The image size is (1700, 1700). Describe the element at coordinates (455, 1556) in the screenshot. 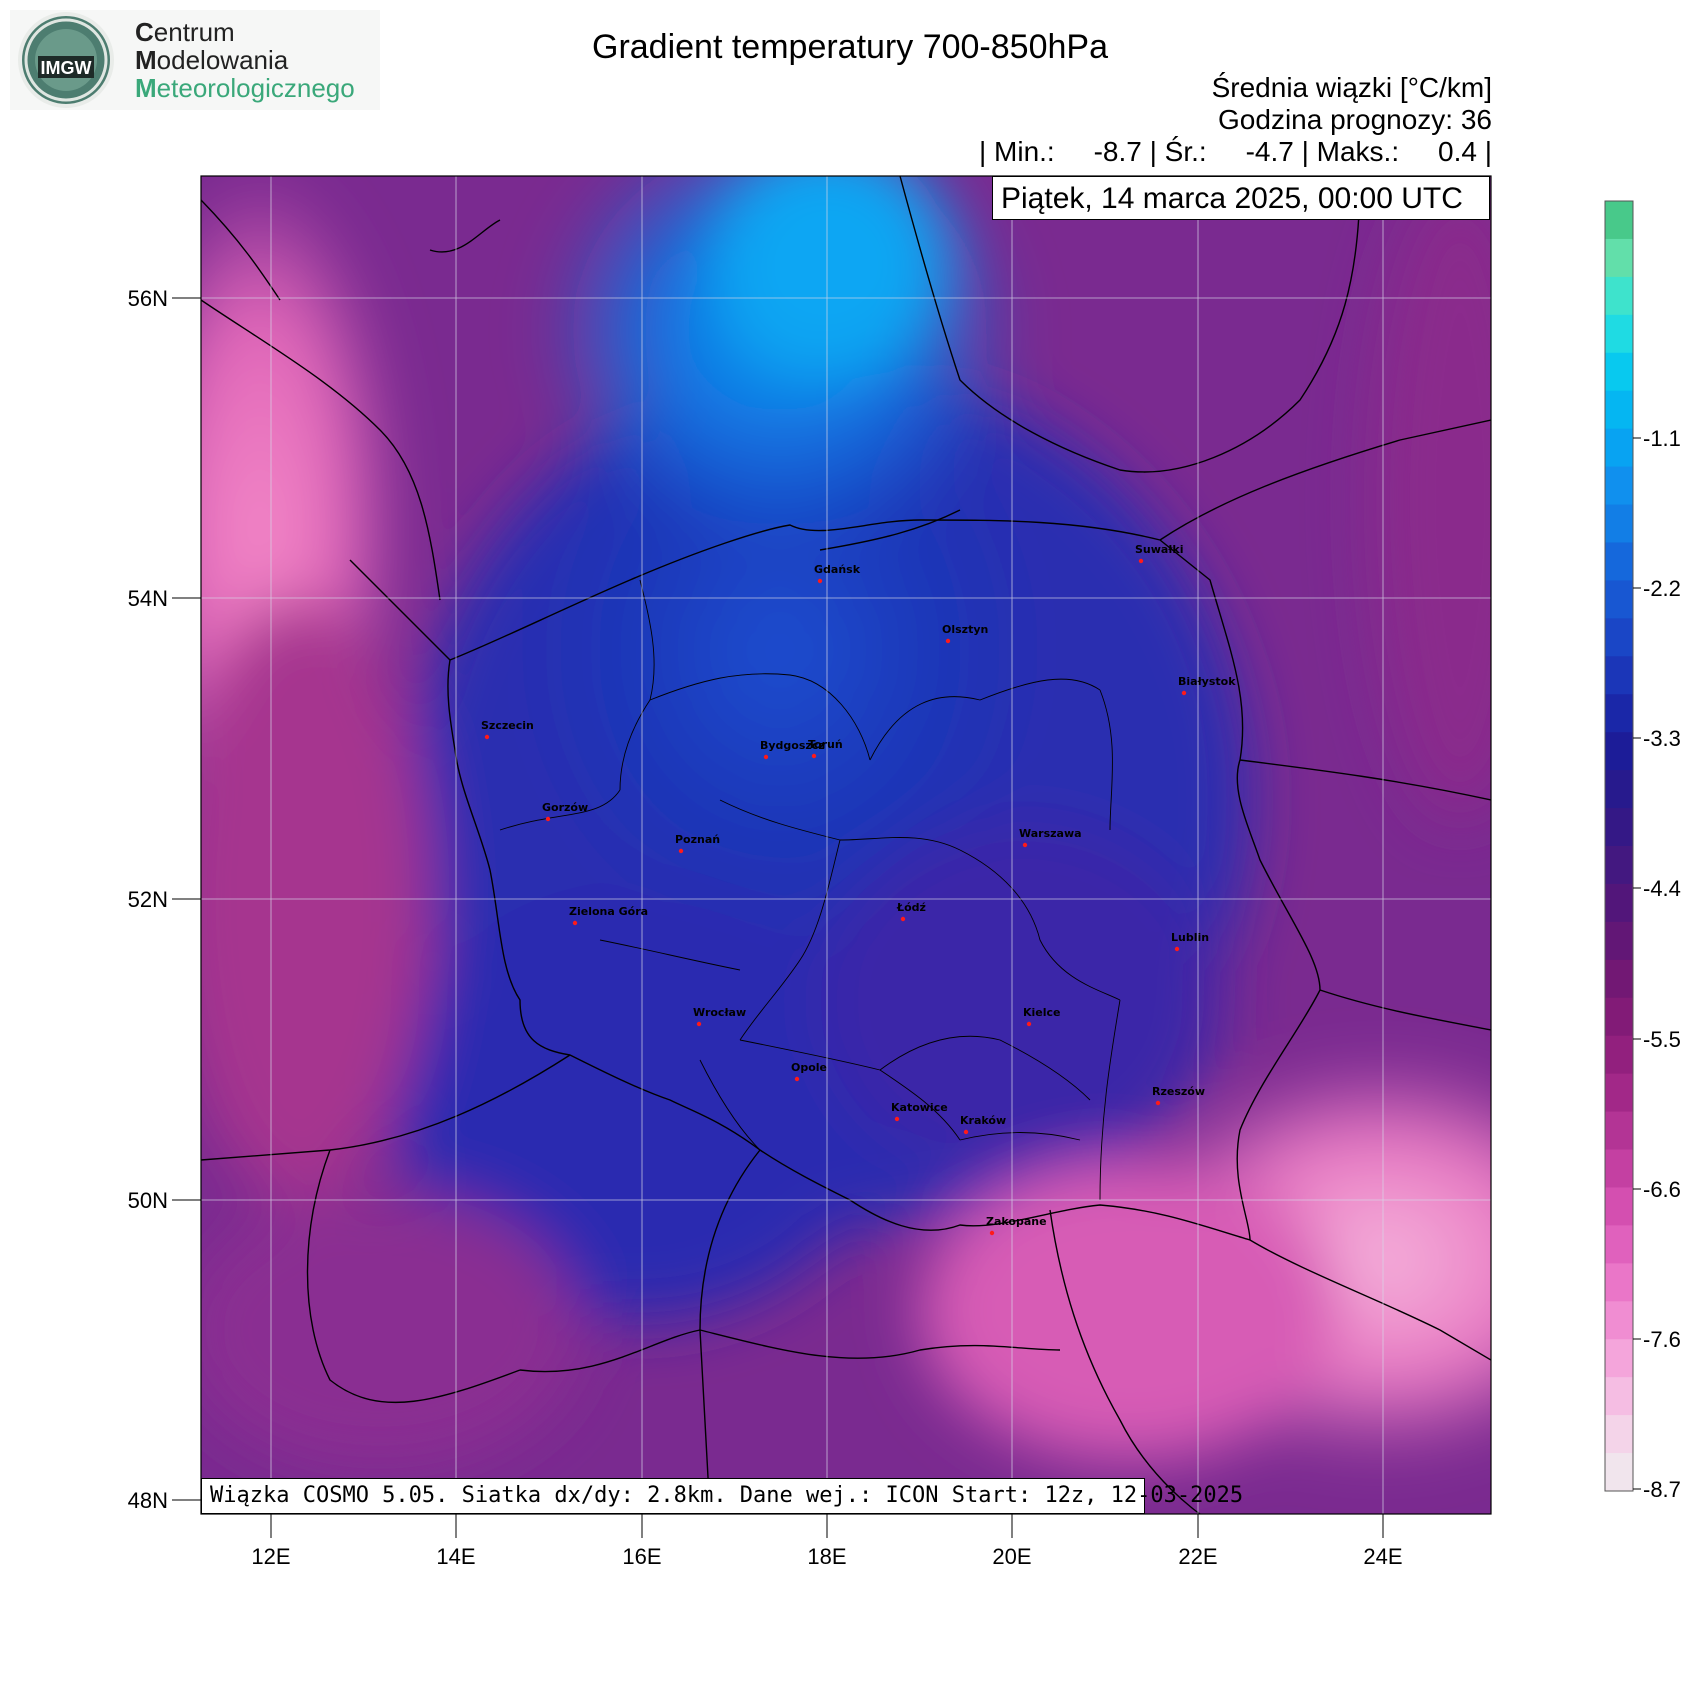

I see `lon-tick-label: 14E` at that location.